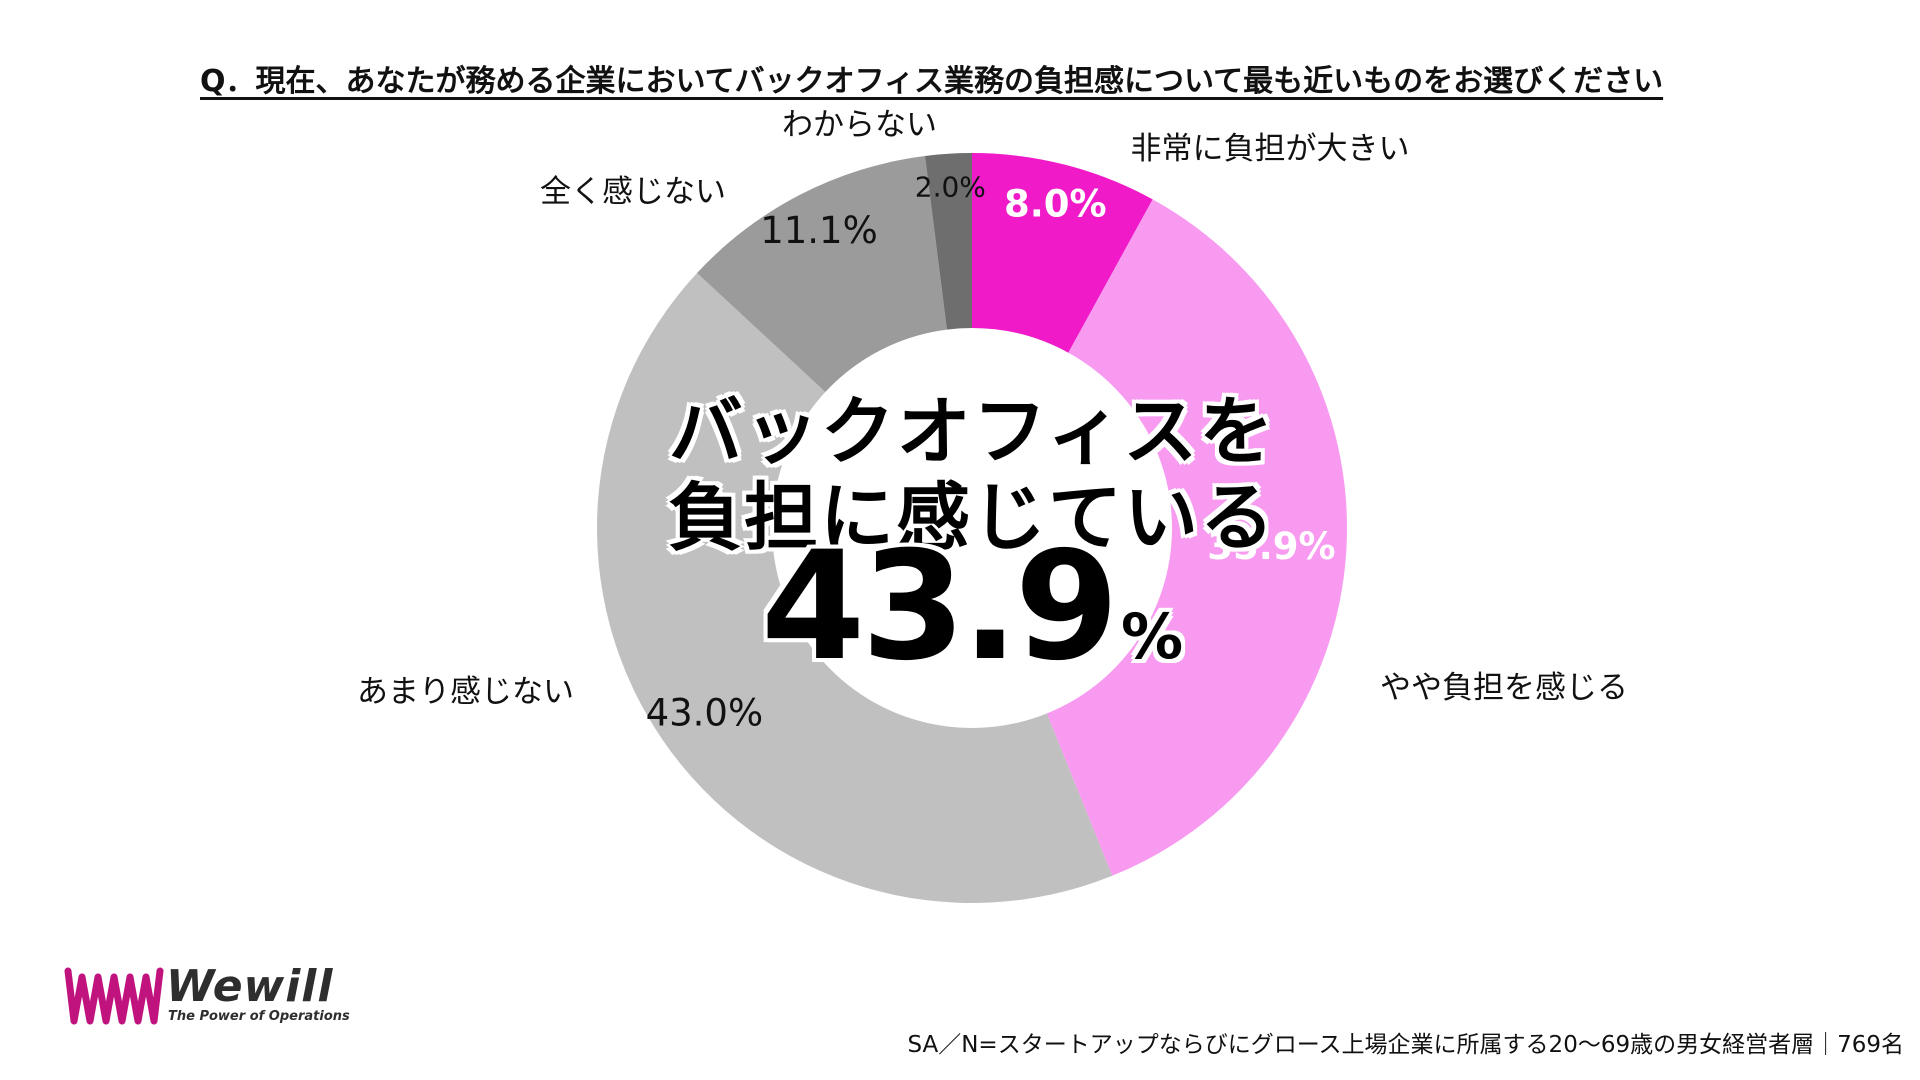  I want to click on slice-5-value-label: 2.0%, so click(950, 187).